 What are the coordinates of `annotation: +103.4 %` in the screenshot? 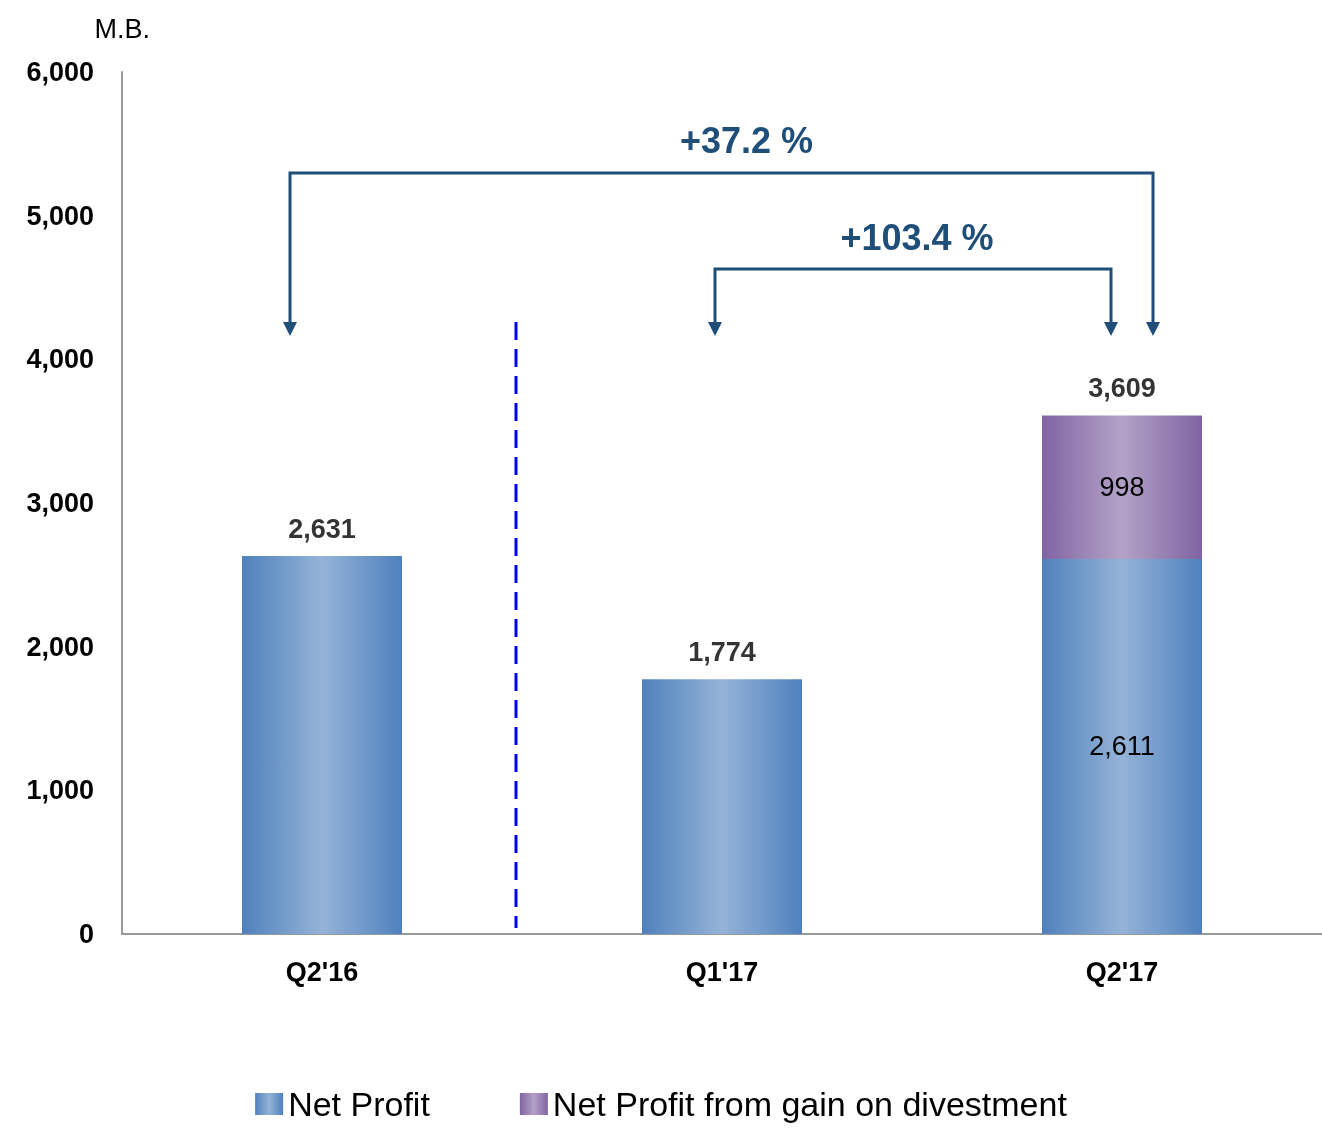 It's located at (917, 238).